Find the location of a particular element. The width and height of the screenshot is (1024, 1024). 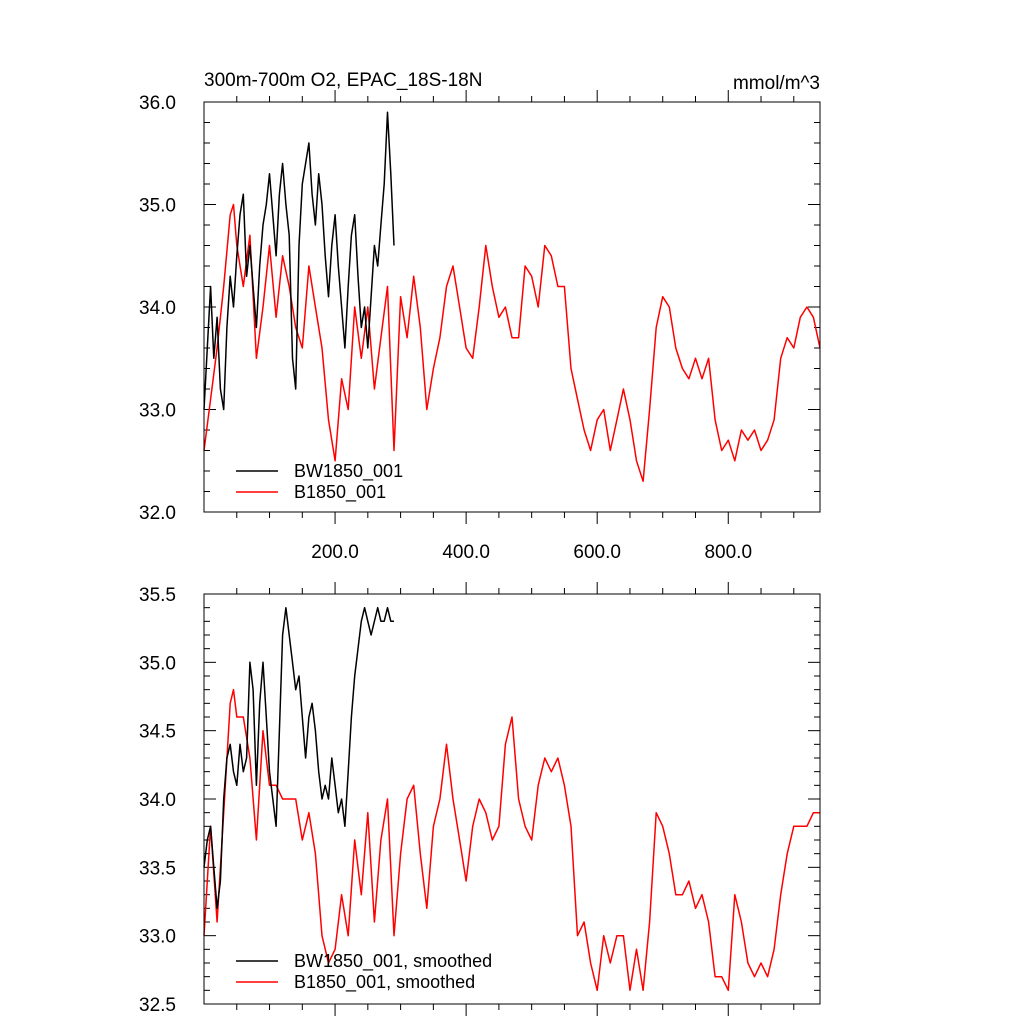

x-tick-label: 800.0 is located at coordinates (728, 552).